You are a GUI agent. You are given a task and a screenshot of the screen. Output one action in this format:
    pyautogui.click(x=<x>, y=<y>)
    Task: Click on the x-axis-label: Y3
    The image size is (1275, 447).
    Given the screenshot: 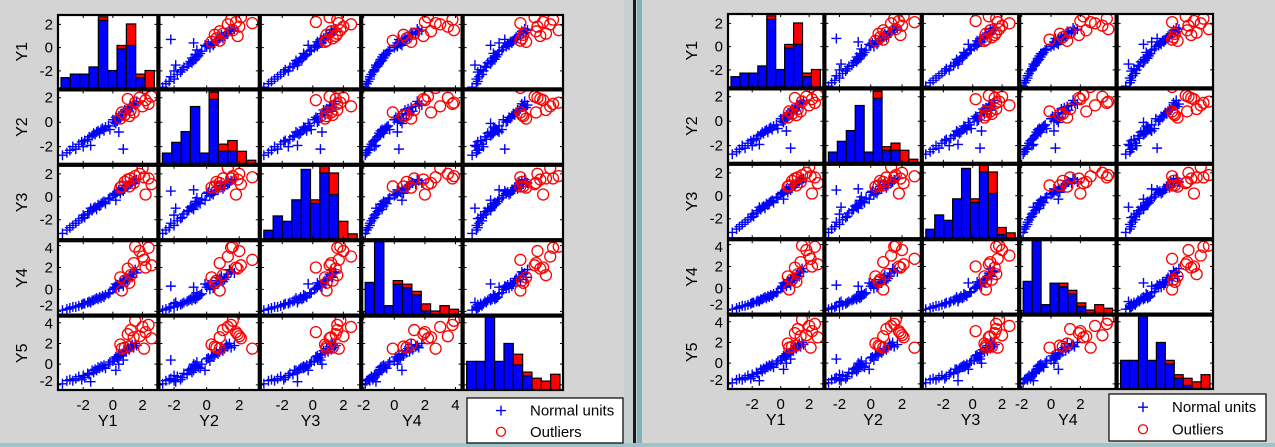 What is the action you would take?
    pyautogui.click(x=971, y=420)
    